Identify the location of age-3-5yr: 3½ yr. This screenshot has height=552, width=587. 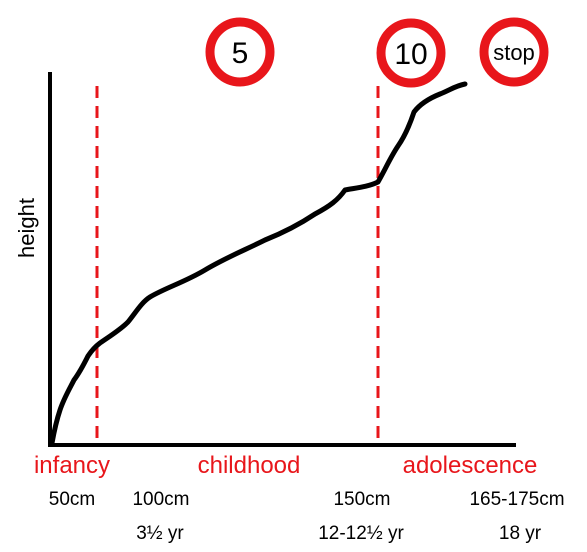
(160, 533).